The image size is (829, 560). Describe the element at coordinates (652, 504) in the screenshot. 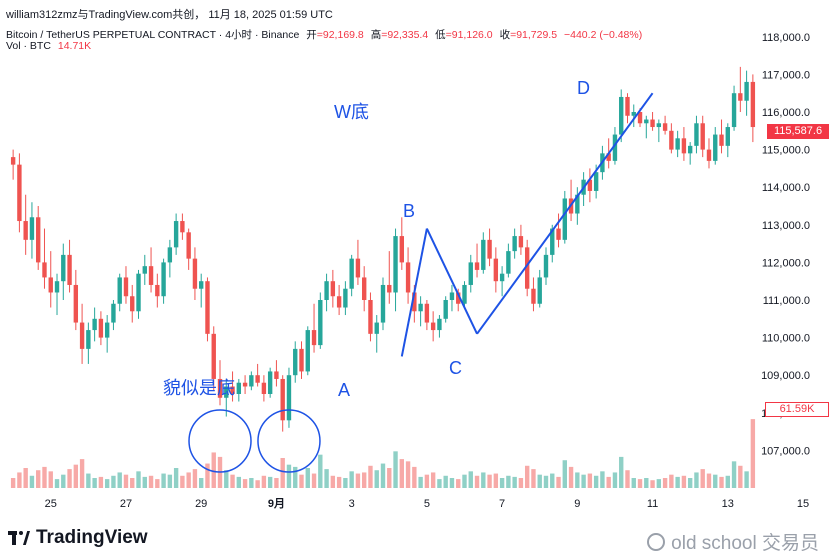

I see `time-axis-label: 11` at that location.